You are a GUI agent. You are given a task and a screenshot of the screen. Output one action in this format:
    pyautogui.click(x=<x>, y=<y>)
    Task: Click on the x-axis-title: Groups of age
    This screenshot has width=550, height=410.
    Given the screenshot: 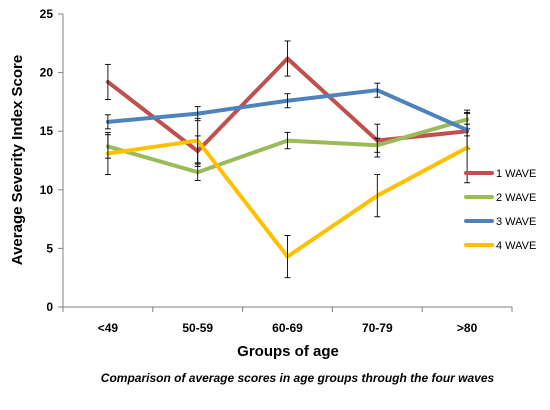 What is the action you would take?
    pyautogui.click(x=288, y=351)
    